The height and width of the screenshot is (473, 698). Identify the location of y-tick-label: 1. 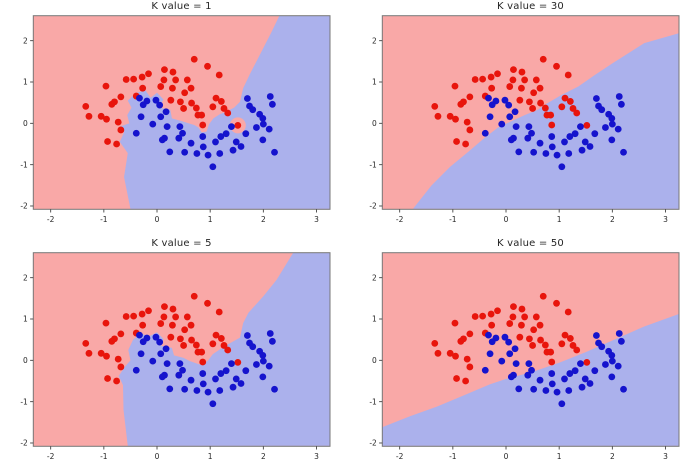
(25, 82).